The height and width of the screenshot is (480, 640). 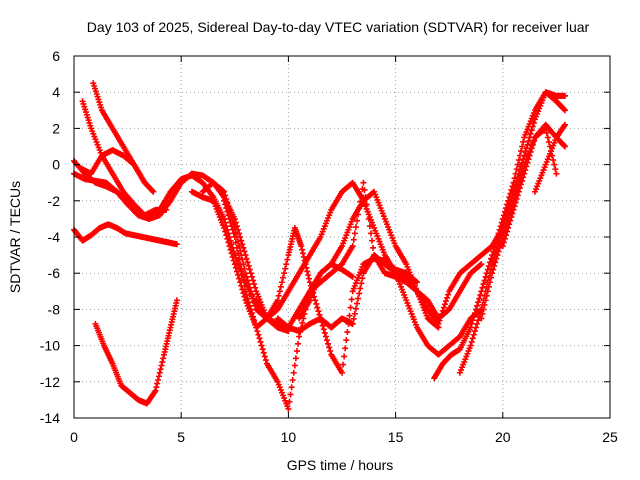 What do you see at coordinates (181, 437) in the screenshot?
I see `x-tick-label: 5` at bounding box center [181, 437].